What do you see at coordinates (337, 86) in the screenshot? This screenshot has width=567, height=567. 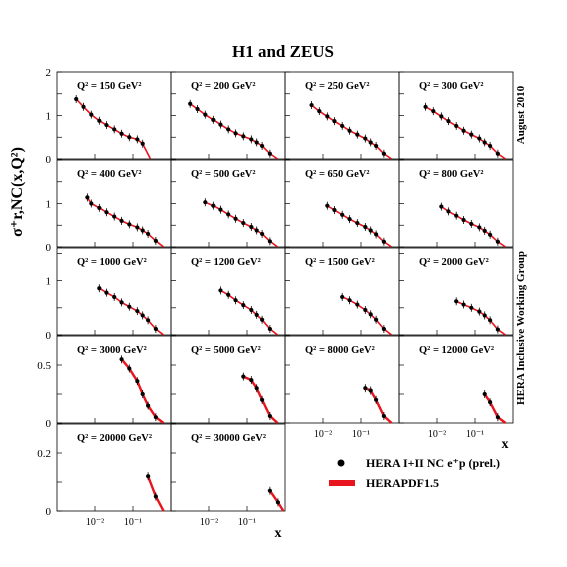 I see `panel-title: Q² = 250 GeV²` at bounding box center [337, 86].